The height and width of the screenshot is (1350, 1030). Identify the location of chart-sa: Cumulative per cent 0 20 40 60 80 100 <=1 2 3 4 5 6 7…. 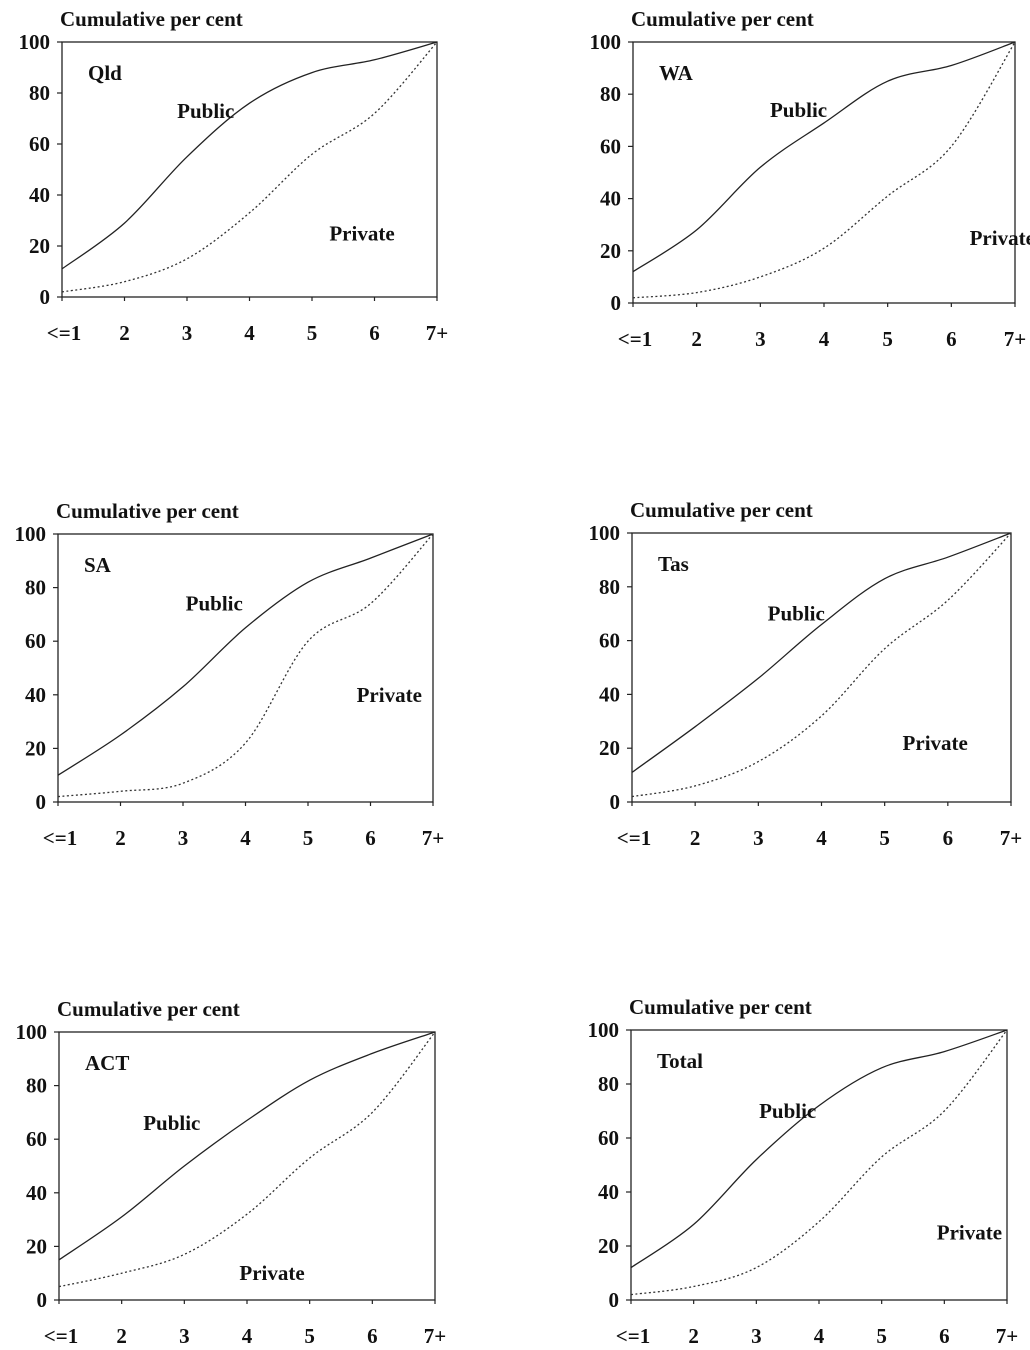
(230, 674).